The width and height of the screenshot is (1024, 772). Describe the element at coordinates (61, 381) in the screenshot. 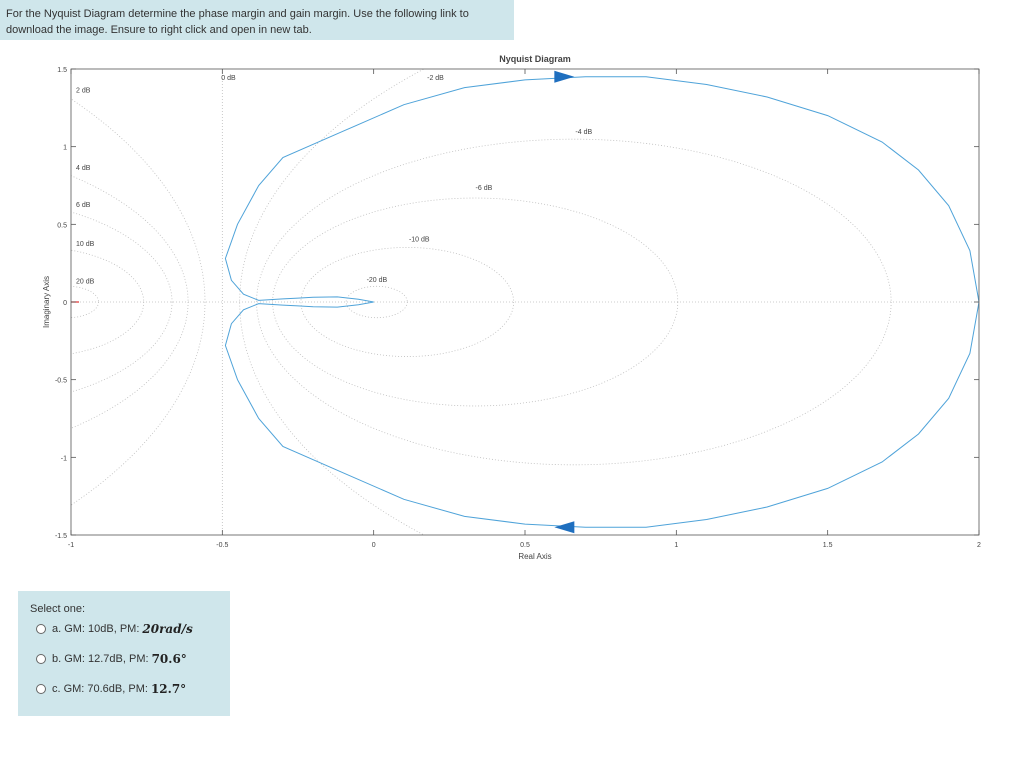

I see `y-tick-label: -0.5` at that location.